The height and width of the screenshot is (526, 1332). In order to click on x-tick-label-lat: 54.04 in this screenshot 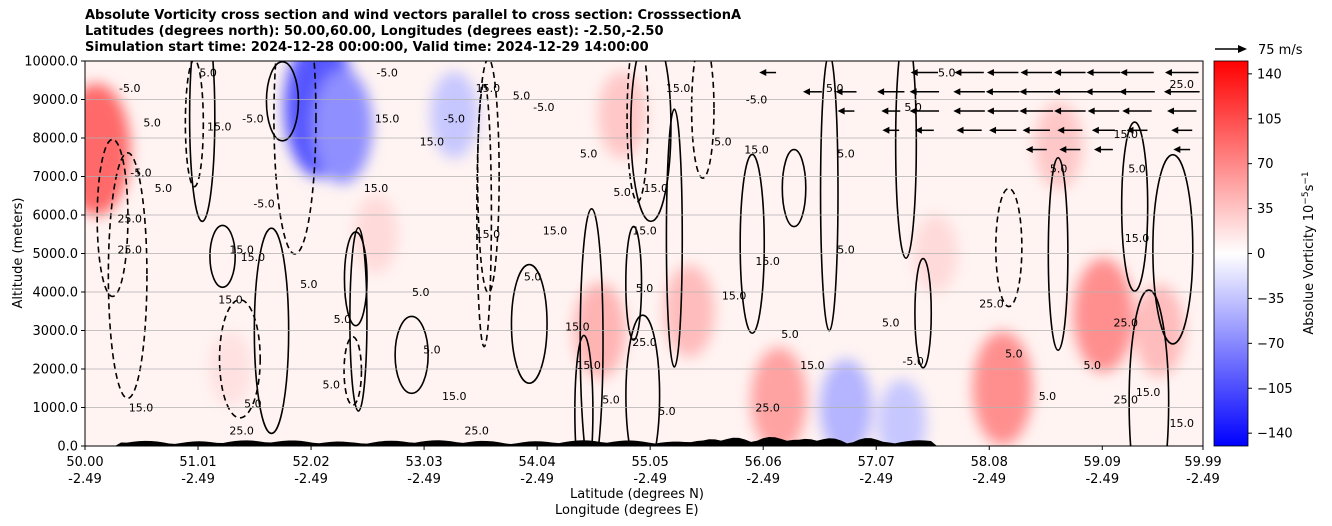, I will do `click(537, 462)`.